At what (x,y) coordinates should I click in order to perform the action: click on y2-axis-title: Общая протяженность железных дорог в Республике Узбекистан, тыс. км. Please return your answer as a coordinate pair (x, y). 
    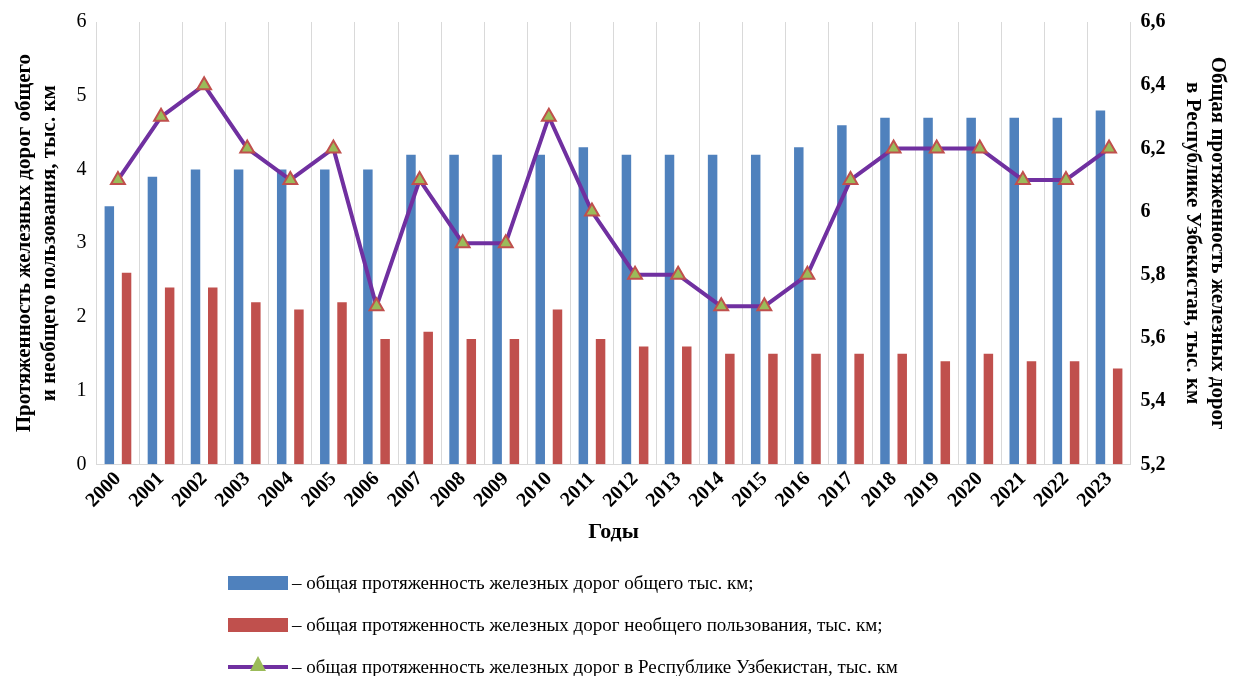
    Looking at the image, I should click on (1206, 243).